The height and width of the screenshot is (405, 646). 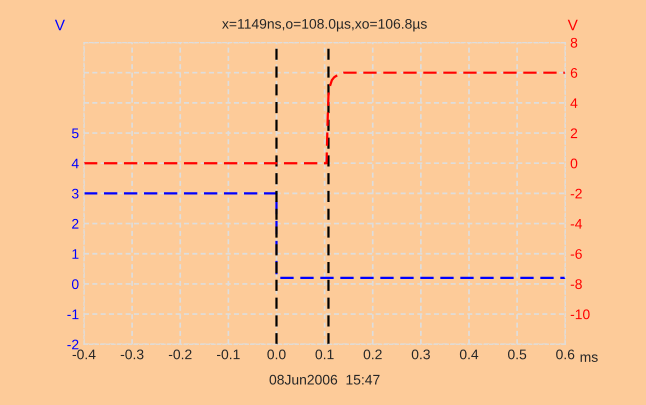 I want to click on y-axis-title: V, so click(x=59, y=25).